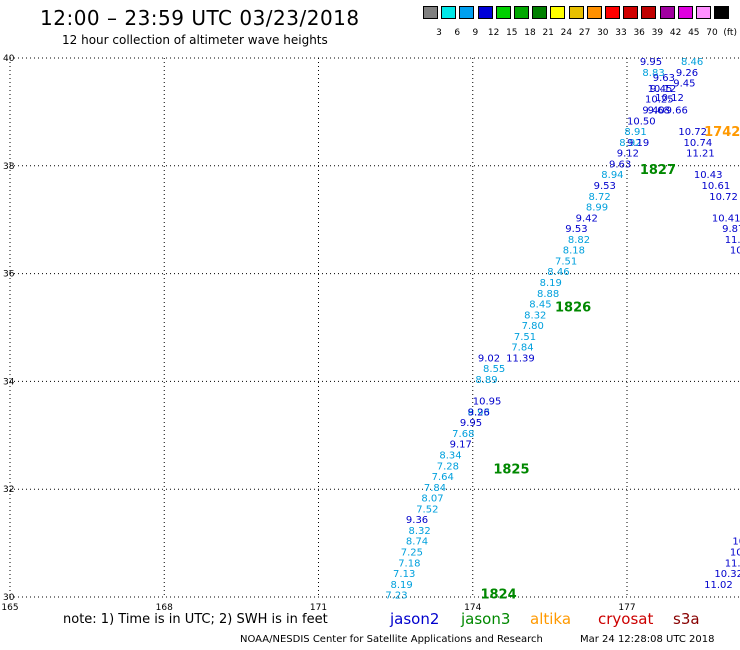 The image size is (740, 650). What do you see at coordinates (730, 33) in the screenshot?
I see `scale-label: (ft)` at bounding box center [730, 33].